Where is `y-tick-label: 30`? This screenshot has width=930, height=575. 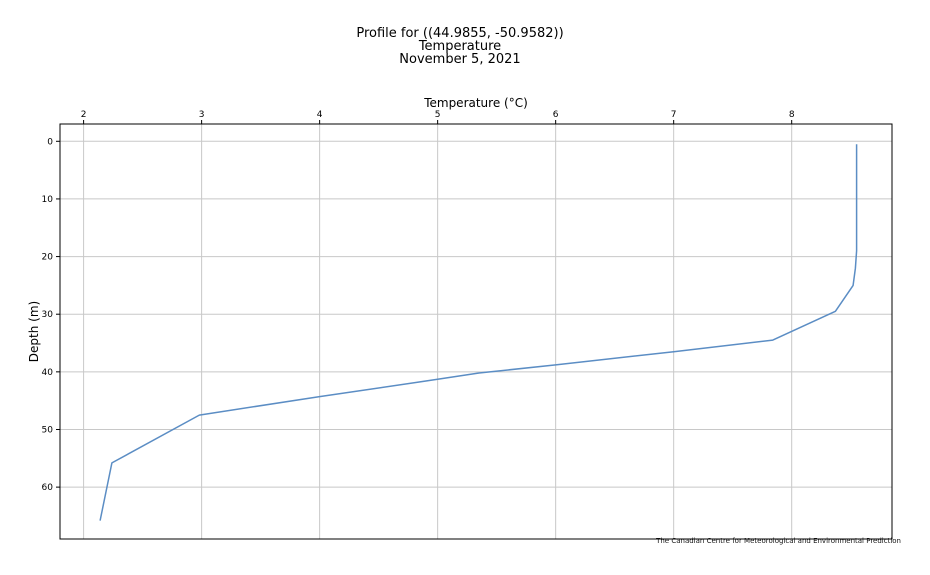 y-tick-label: 30 is located at coordinates (48, 315).